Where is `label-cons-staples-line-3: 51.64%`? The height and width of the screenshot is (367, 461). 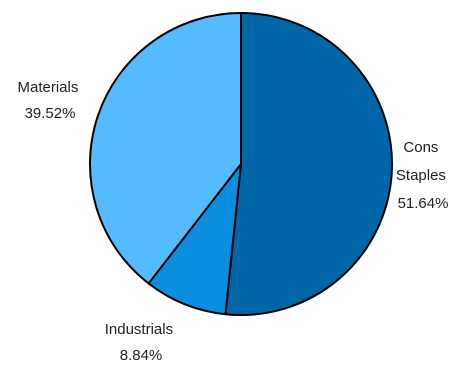 label-cons-staples-line-3: 51.64% is located at coordinates (423, 203).